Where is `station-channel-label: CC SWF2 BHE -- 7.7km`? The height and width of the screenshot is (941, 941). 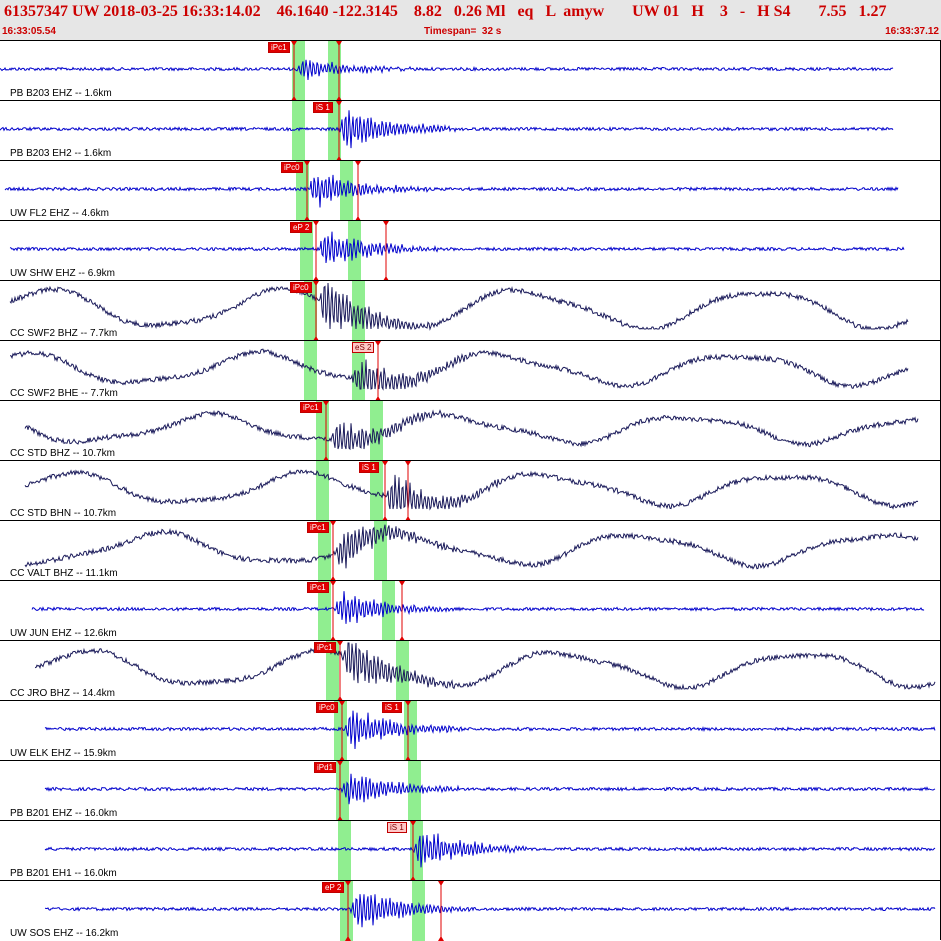
station-channel-label: CC SWF2 BHE -- 7.7km is located at coordinates (64, 393).